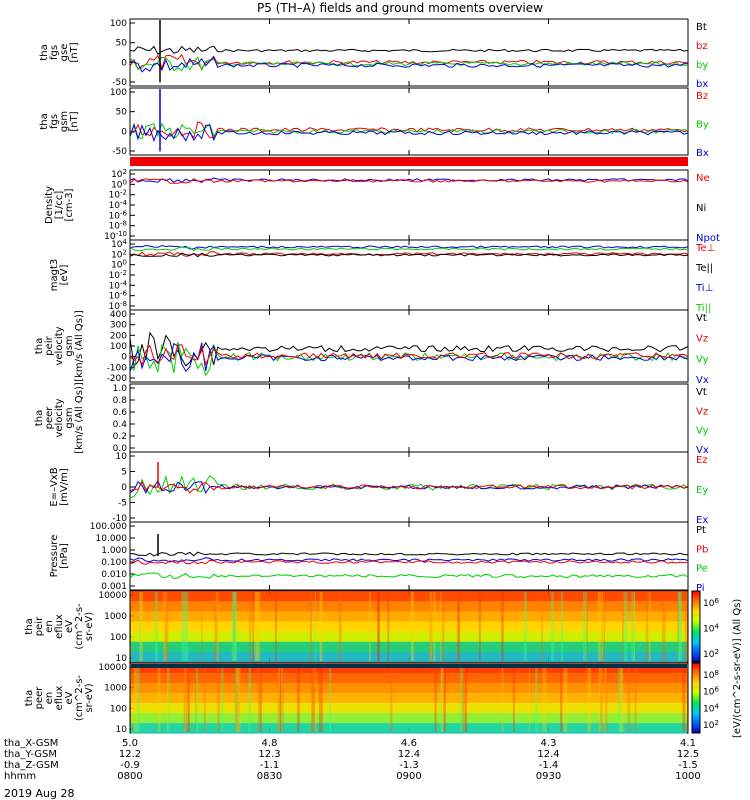 This screenshot has width=750, height=800. What do you see at coordinates (409, 560) in the screenshot?
I see `trace-pi` at bounding box center [409, 560].